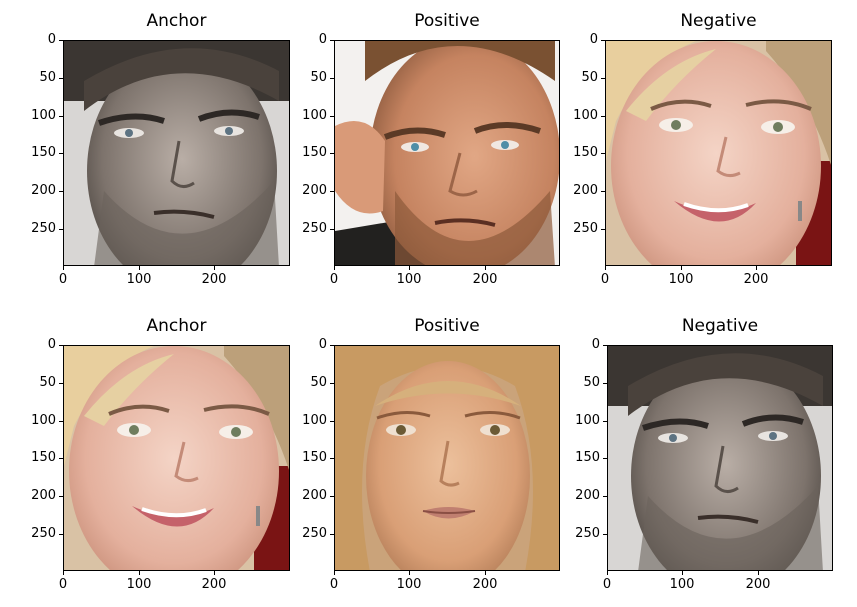  I want to click on panel-2: Positive 0 50 100 150 200 250 0 100 200, so click(431, 149).